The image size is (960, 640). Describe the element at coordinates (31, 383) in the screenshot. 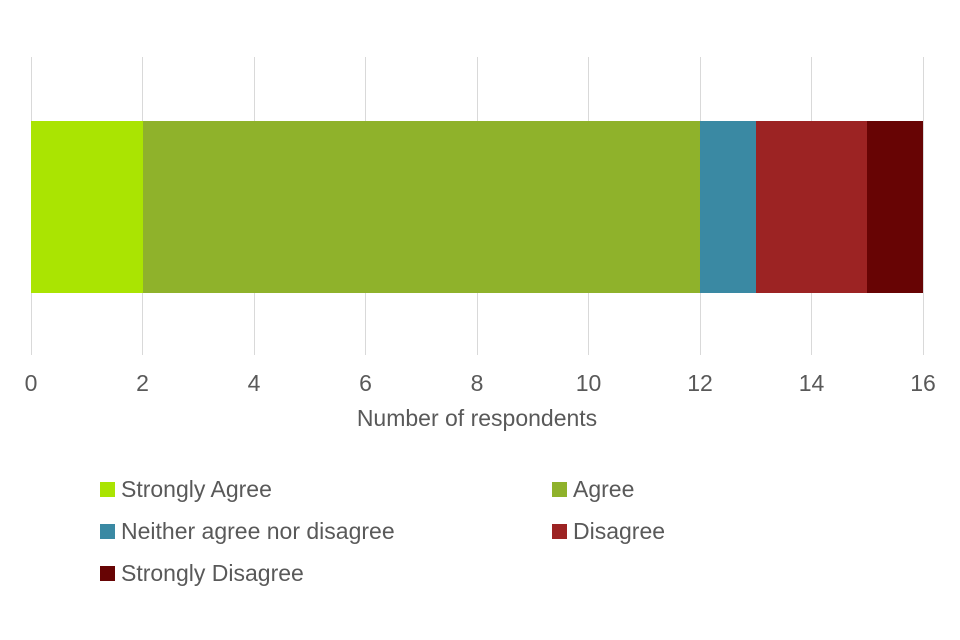

I see `x-tick-label-0: 0` at that location.